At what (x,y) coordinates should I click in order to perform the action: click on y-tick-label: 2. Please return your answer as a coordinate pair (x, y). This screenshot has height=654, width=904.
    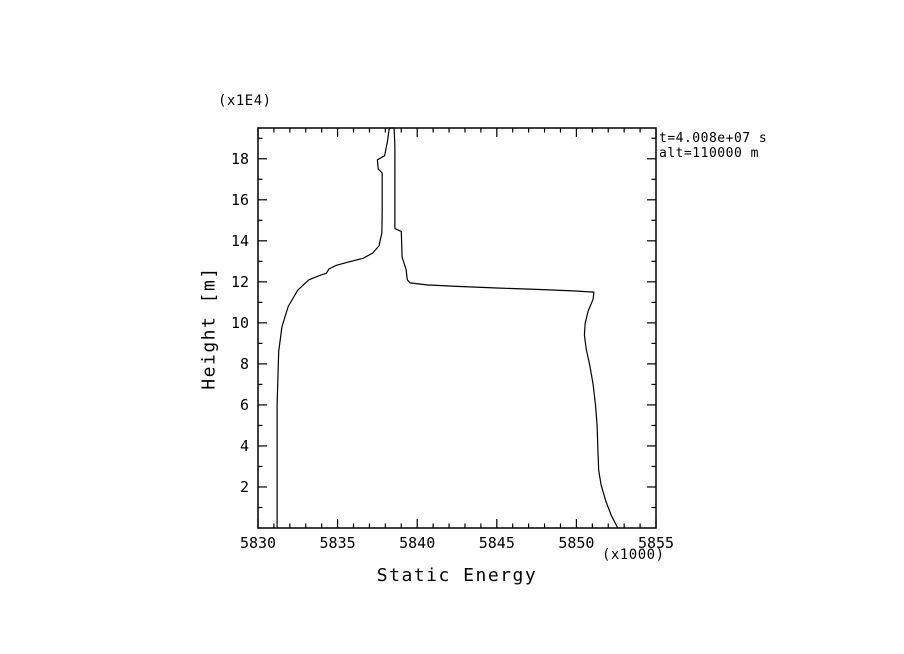
    Looking at the image, I should click on (244, 487).